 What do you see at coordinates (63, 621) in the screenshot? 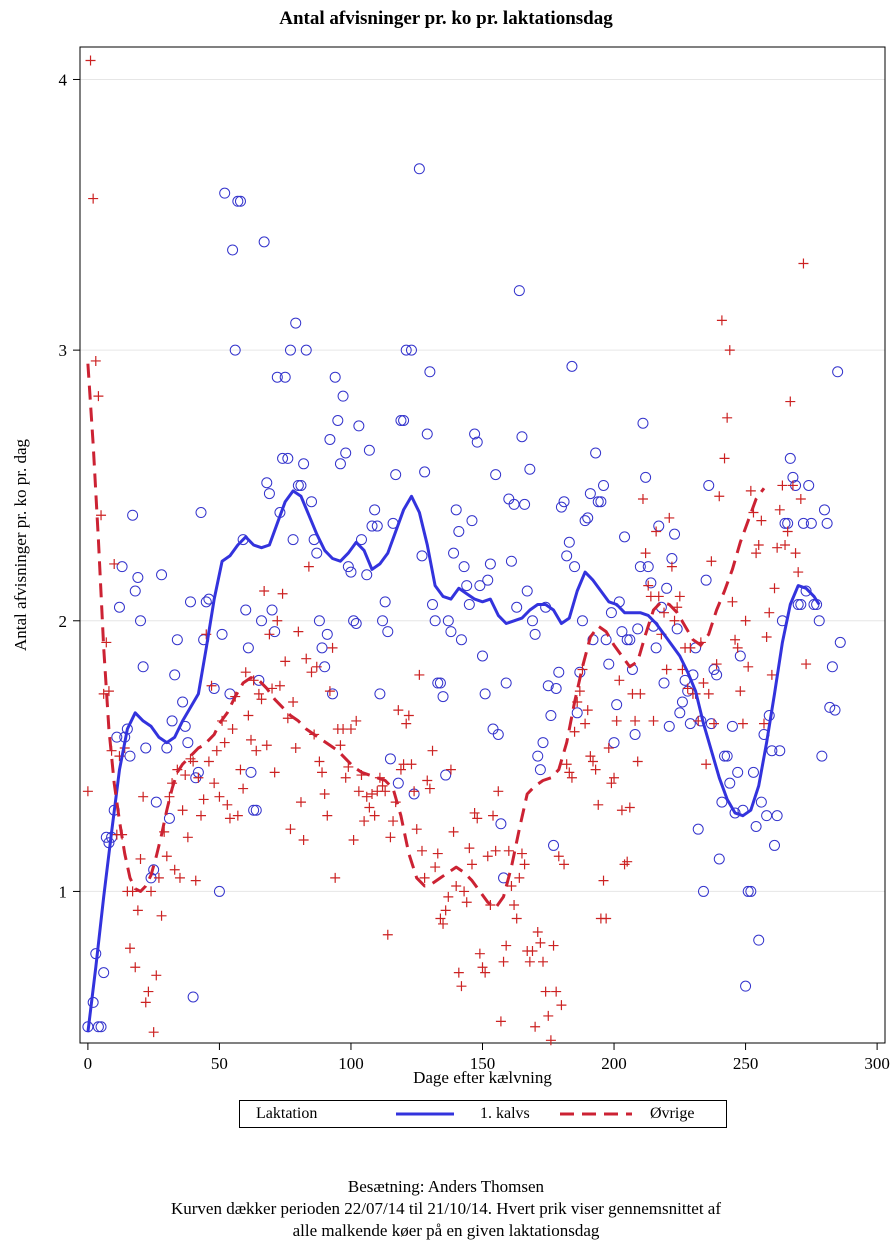
I see `y-tick-label-1: 2` at bounding box center [63, 621].